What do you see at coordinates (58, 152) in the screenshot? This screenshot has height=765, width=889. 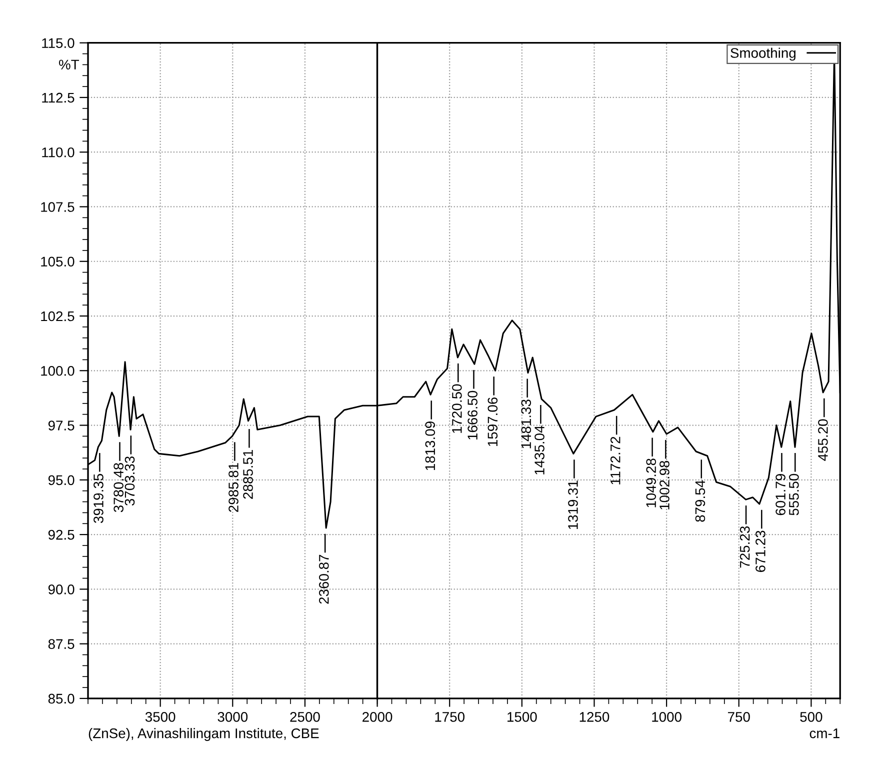 I see `y-tick-label: 110.0` at bounding box center [58, 152].